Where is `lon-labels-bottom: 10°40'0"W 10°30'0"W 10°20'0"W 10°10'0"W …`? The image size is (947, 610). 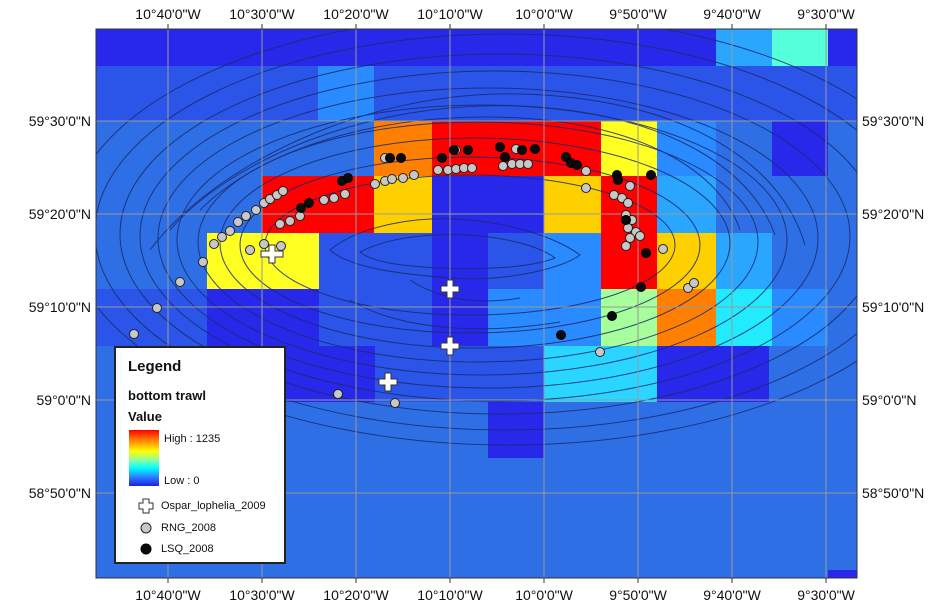 lon-labels-bottom: 10°40'0"W 10°30'0"W 10°20'0"W 10°10'0"W … is located at coordinates (495, 595).